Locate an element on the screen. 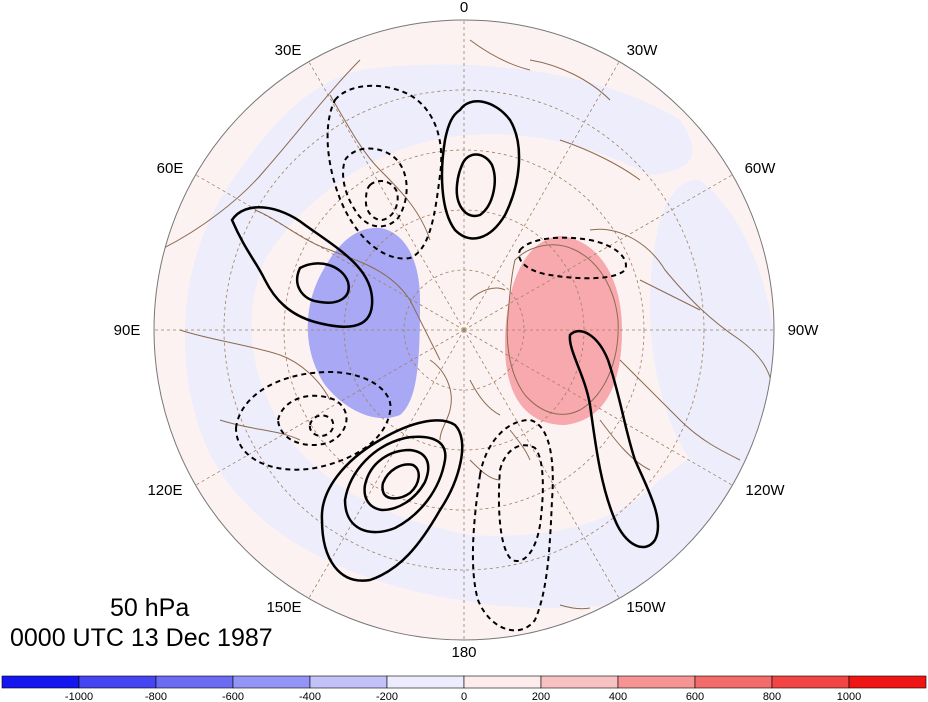 Image resolution: width=928 pixels, height=702 pixels. valid-time-title: 0000 UTC 13 Dec 1987 is located at coordinates (141, 638).